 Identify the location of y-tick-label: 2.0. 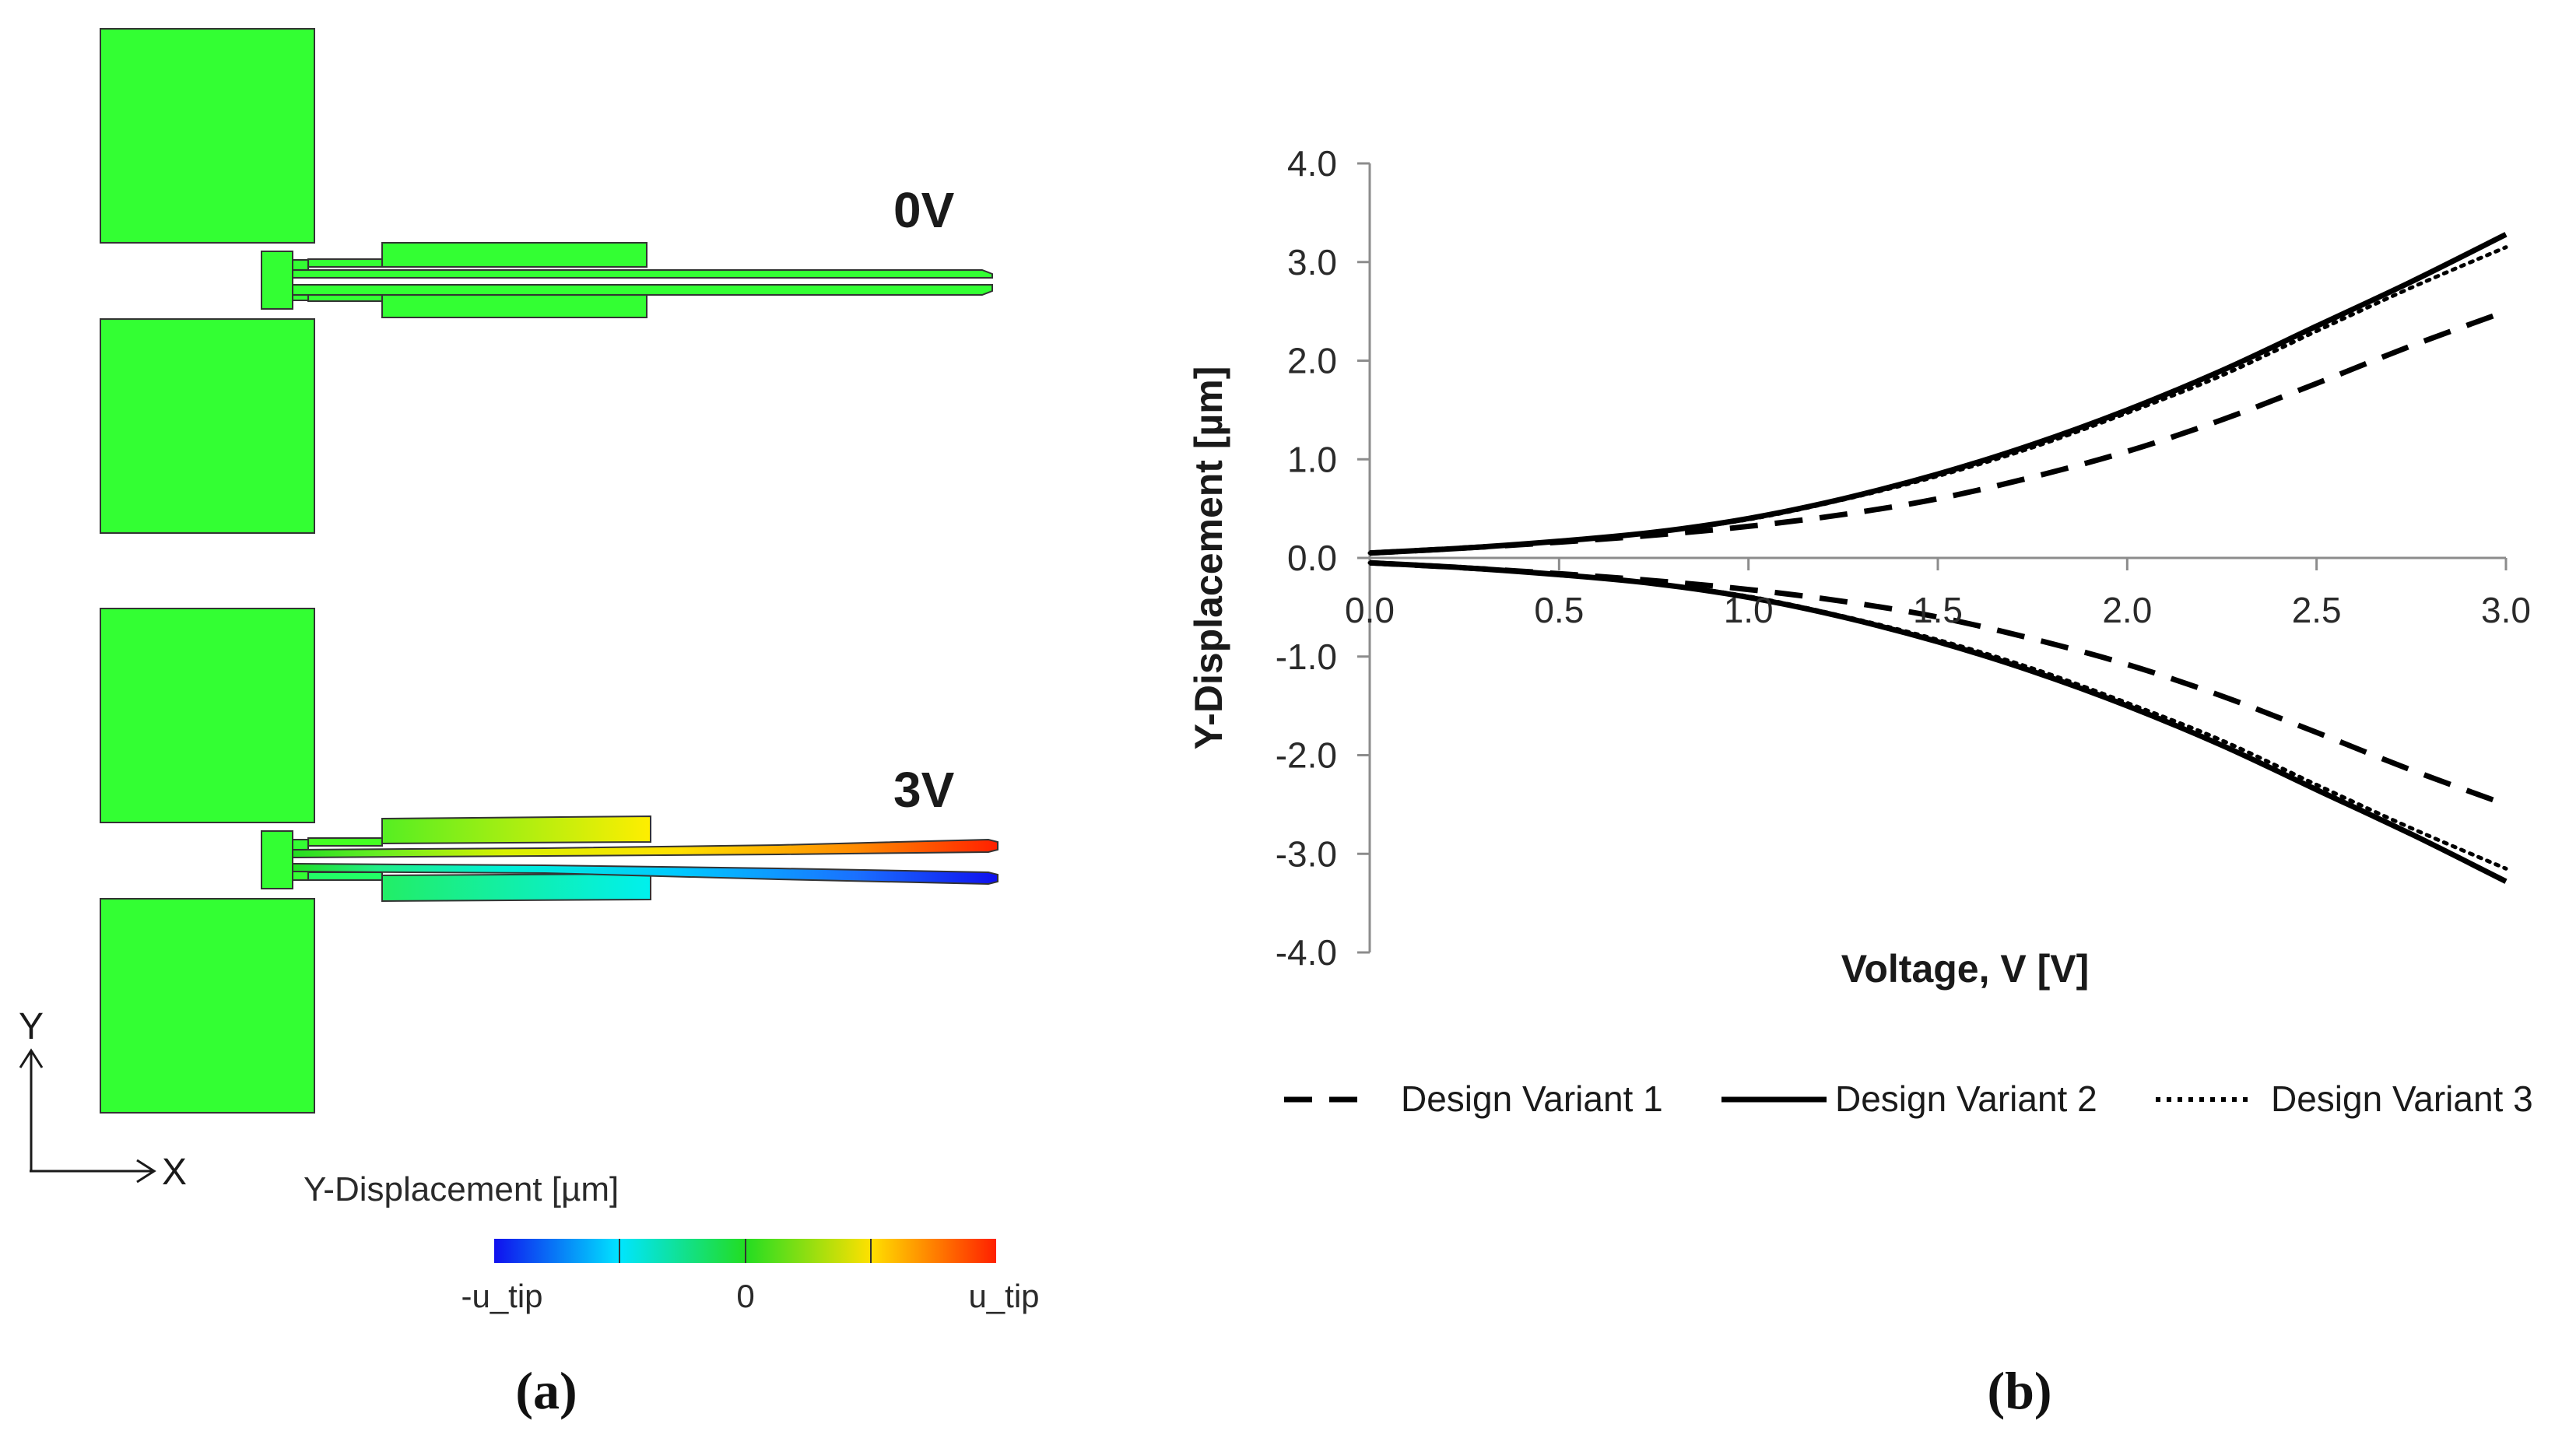
(1312, 361).